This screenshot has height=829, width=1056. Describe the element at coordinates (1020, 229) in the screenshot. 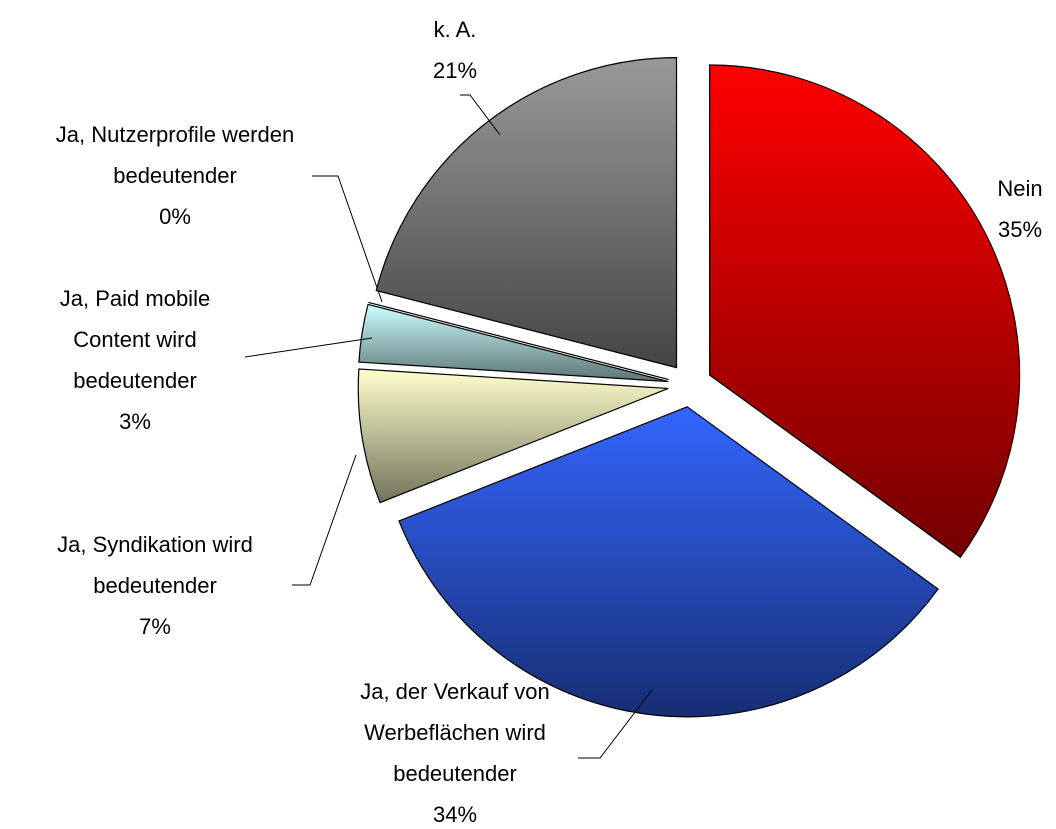

I see `value-label: 35%` at that location.